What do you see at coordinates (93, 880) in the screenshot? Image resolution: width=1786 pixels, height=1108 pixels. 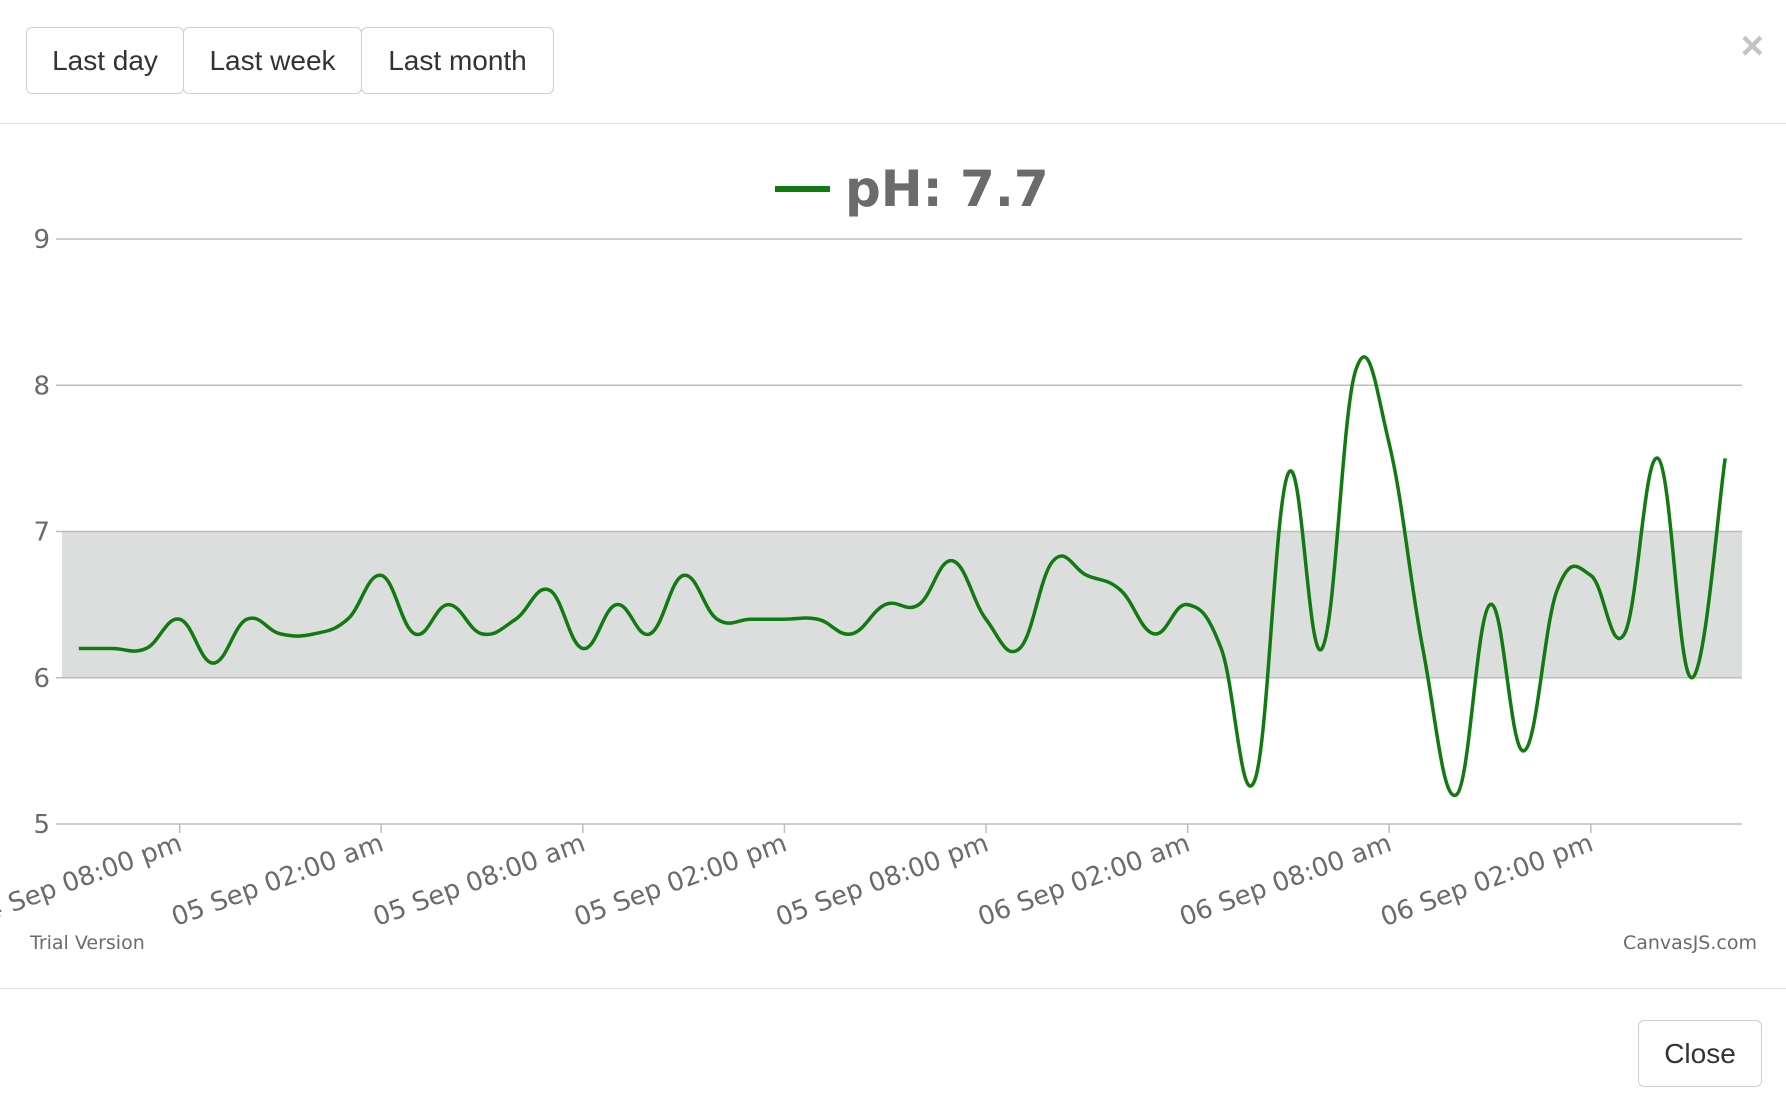 I see `x-tick-label: 04 Sep 08:00 pm` at bounding box center [93, 880].